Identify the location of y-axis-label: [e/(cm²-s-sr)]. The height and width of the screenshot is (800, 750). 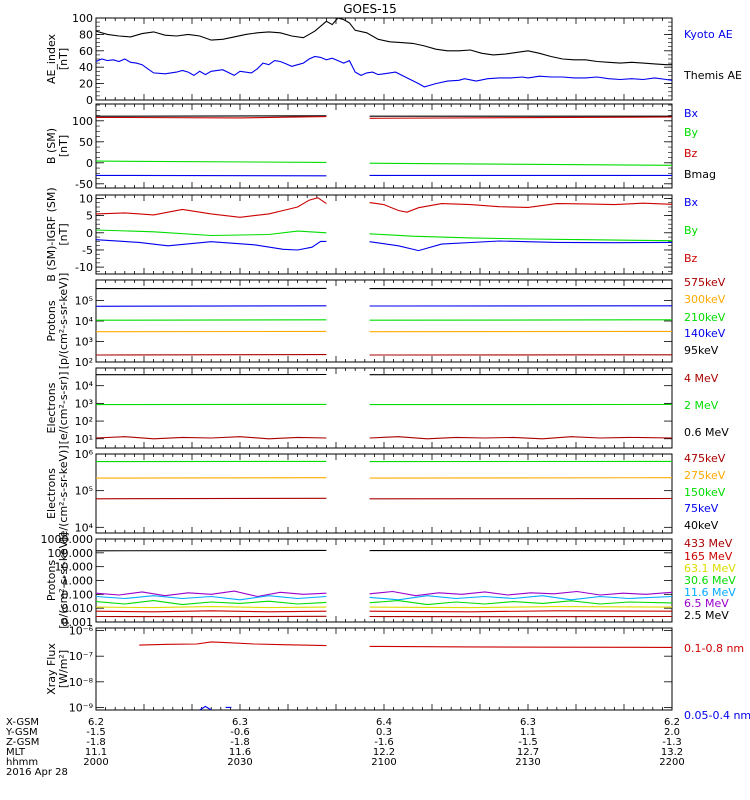
(63, 408).